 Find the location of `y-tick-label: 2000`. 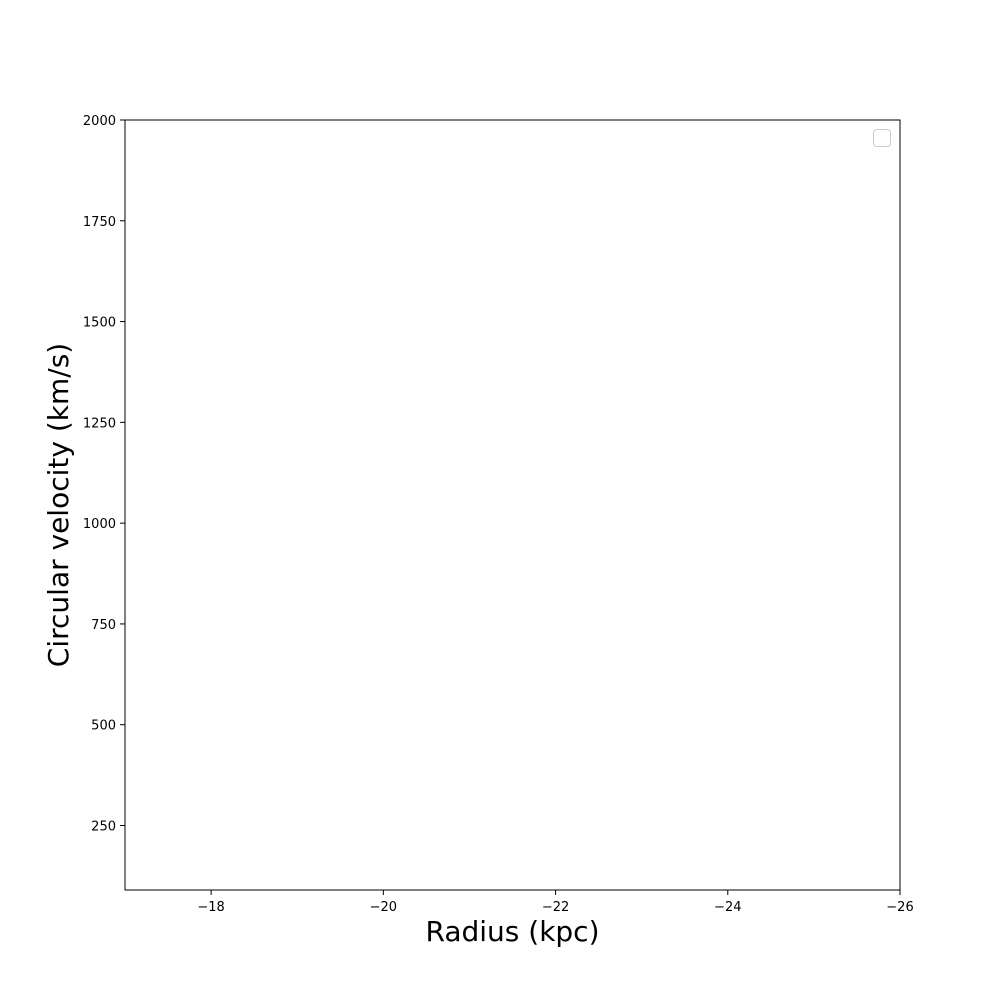

y-tick-label: 2000 is located at coordinates (99, 121).